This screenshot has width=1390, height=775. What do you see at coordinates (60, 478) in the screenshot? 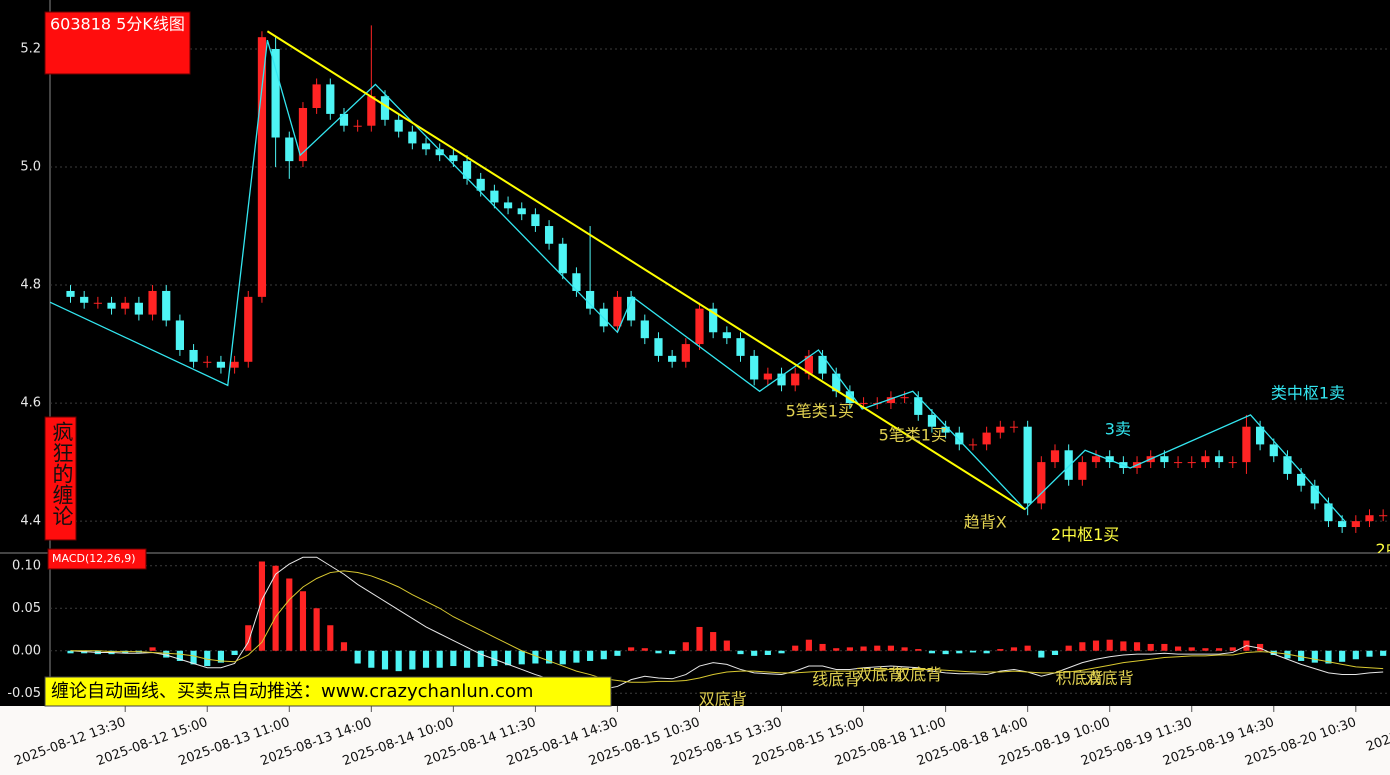
I see `badge-bg` at bounding box center [60, 478].